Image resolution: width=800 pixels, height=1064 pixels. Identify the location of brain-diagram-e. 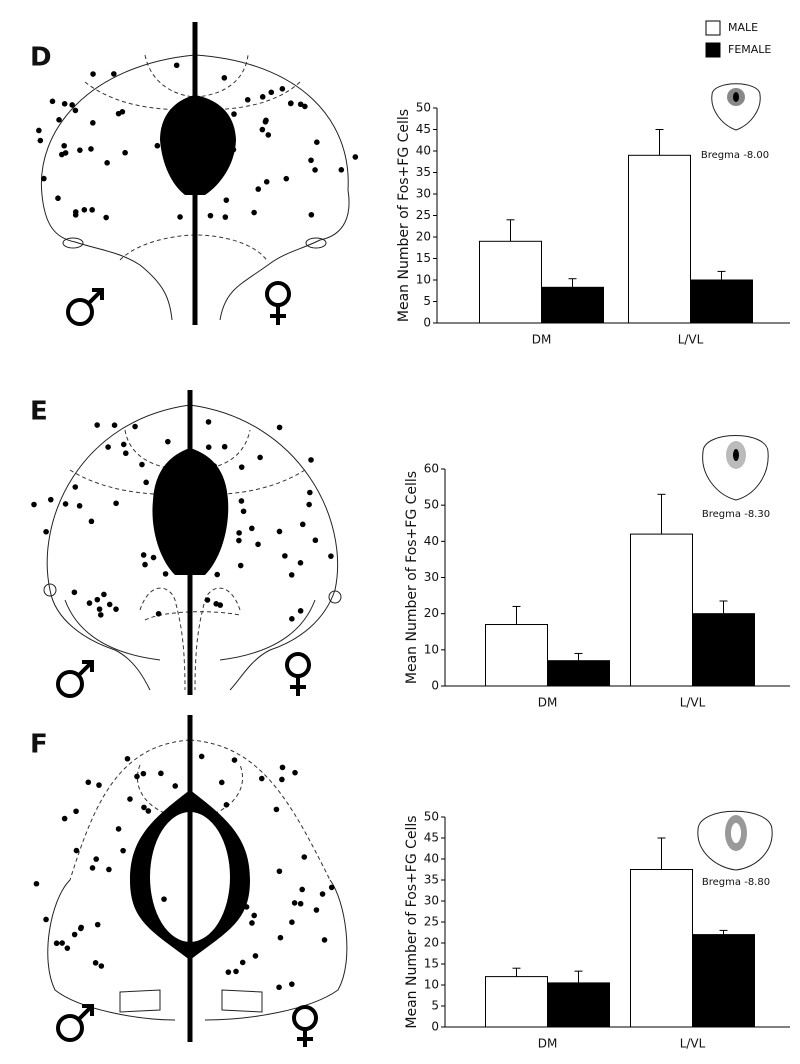
(186, 544).